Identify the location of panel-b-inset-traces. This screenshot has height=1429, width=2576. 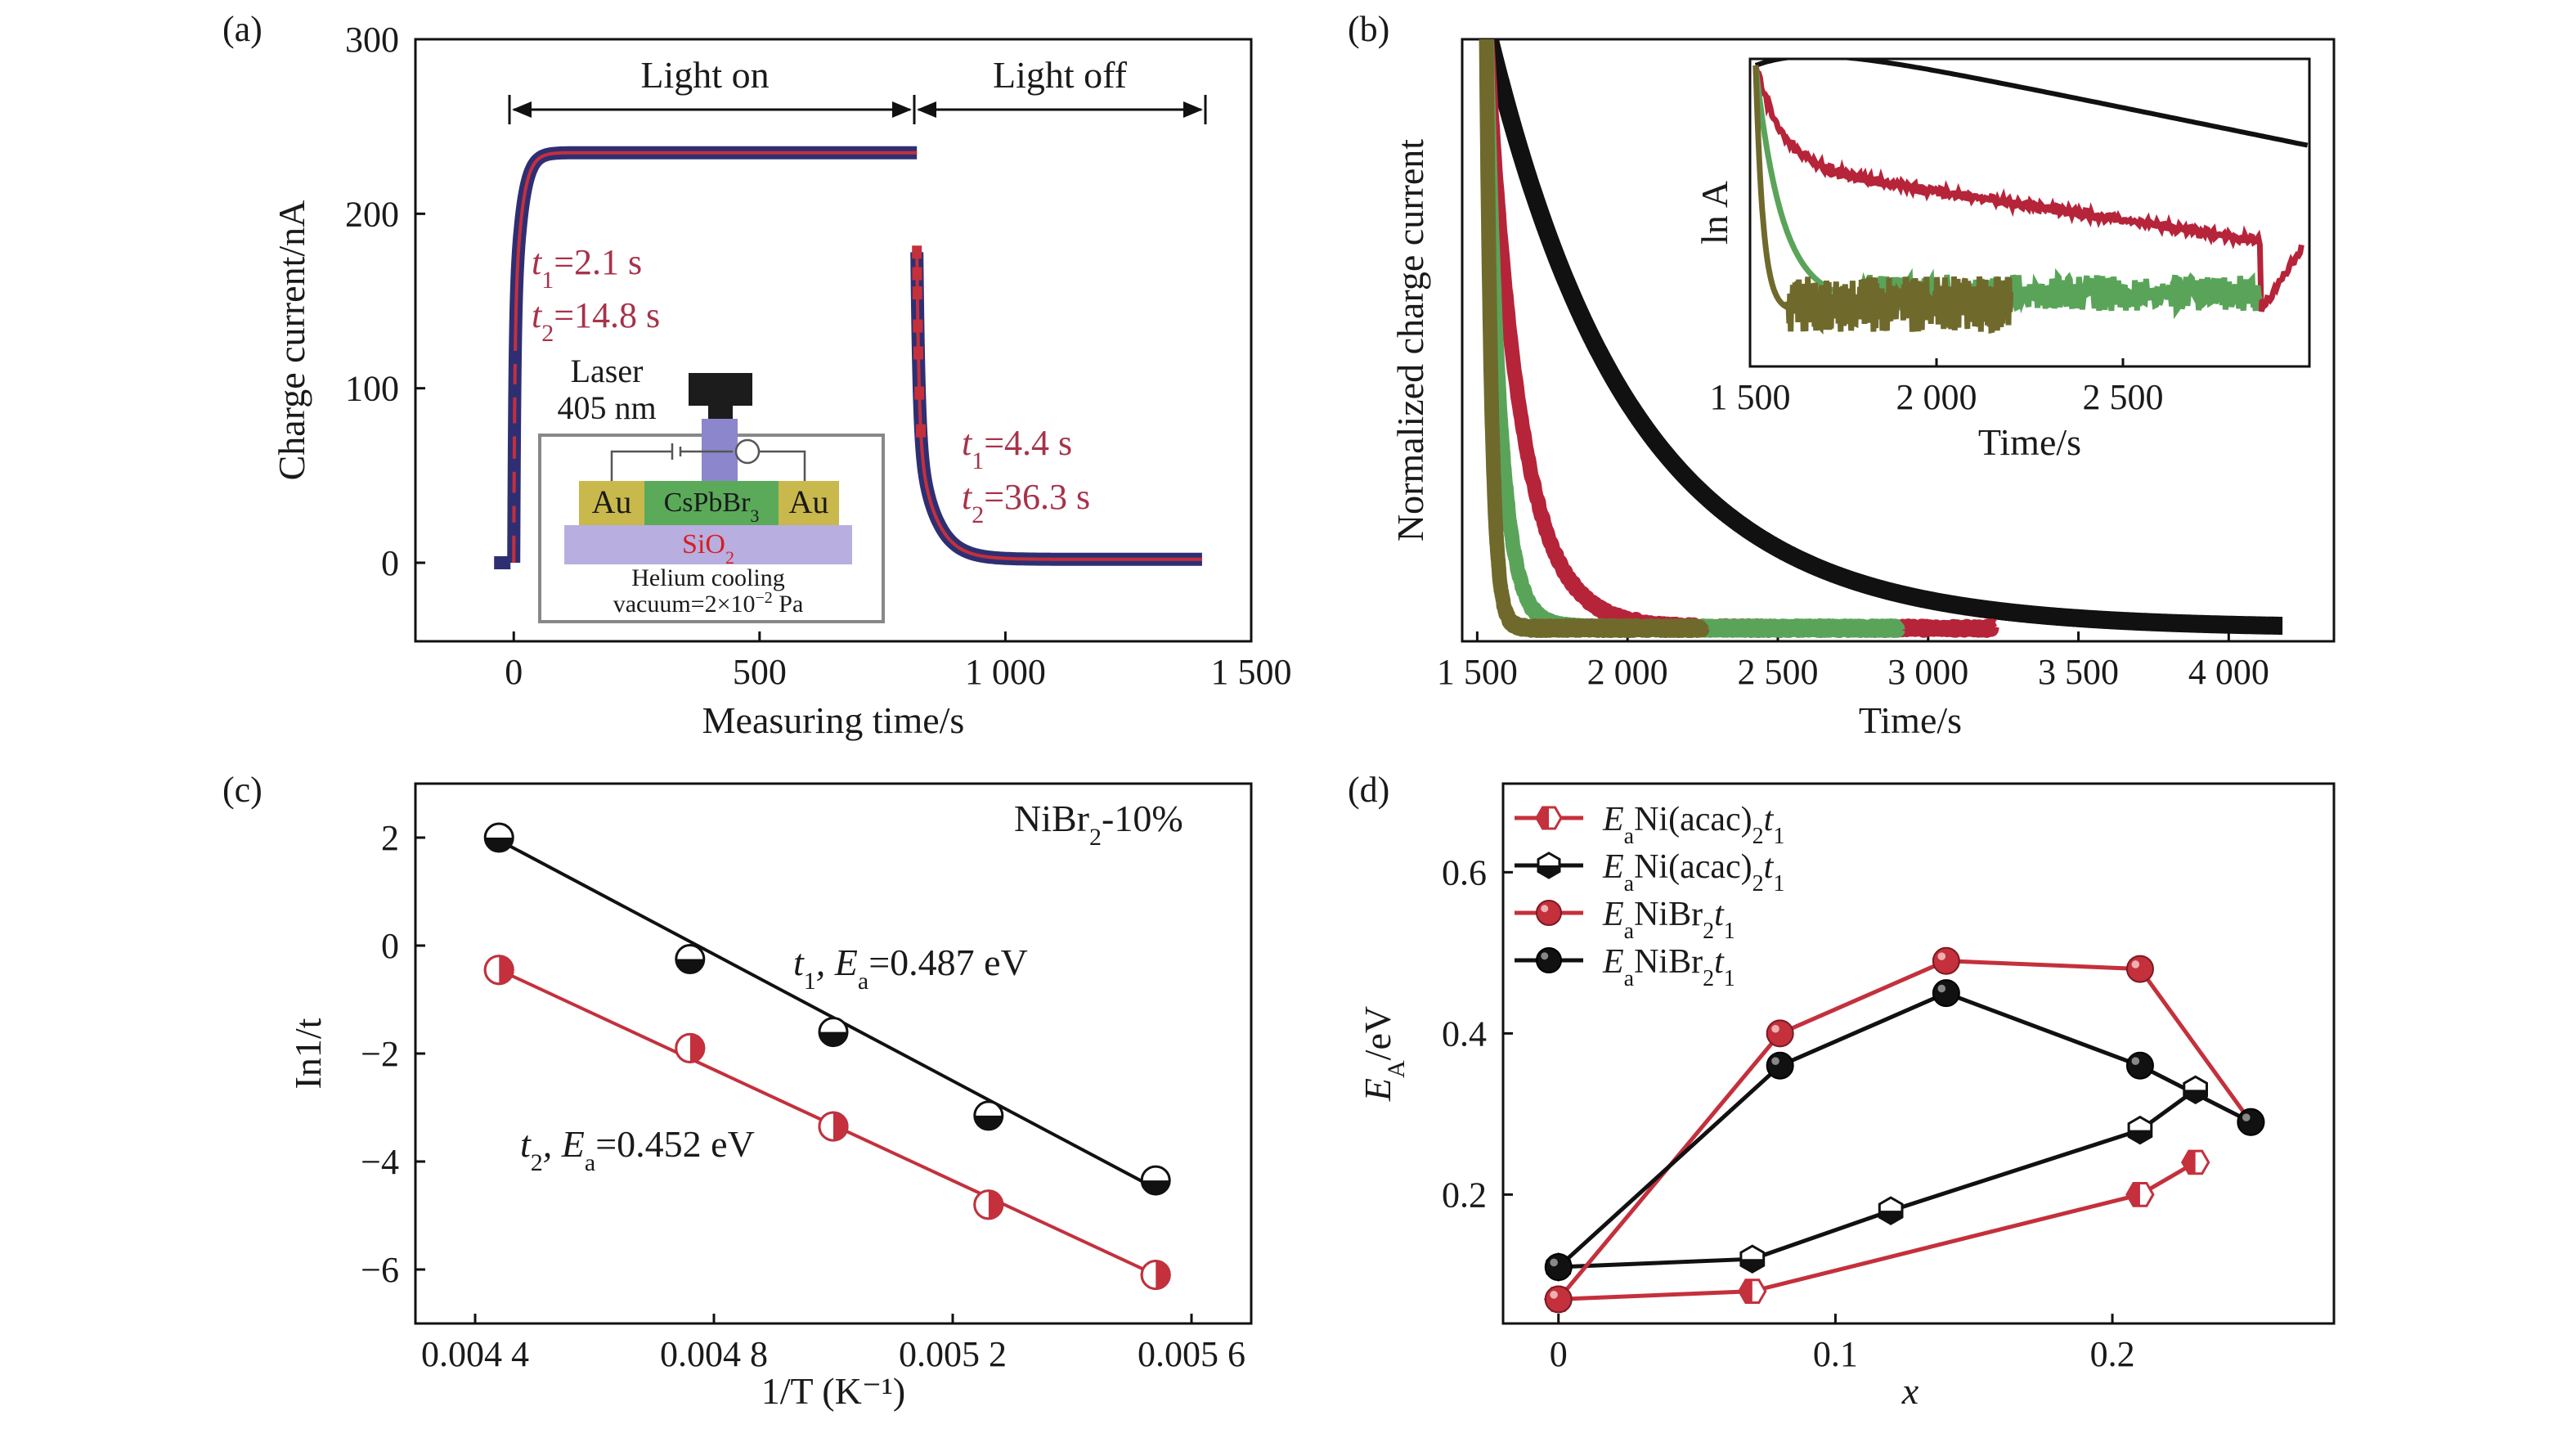
(2031, 197).